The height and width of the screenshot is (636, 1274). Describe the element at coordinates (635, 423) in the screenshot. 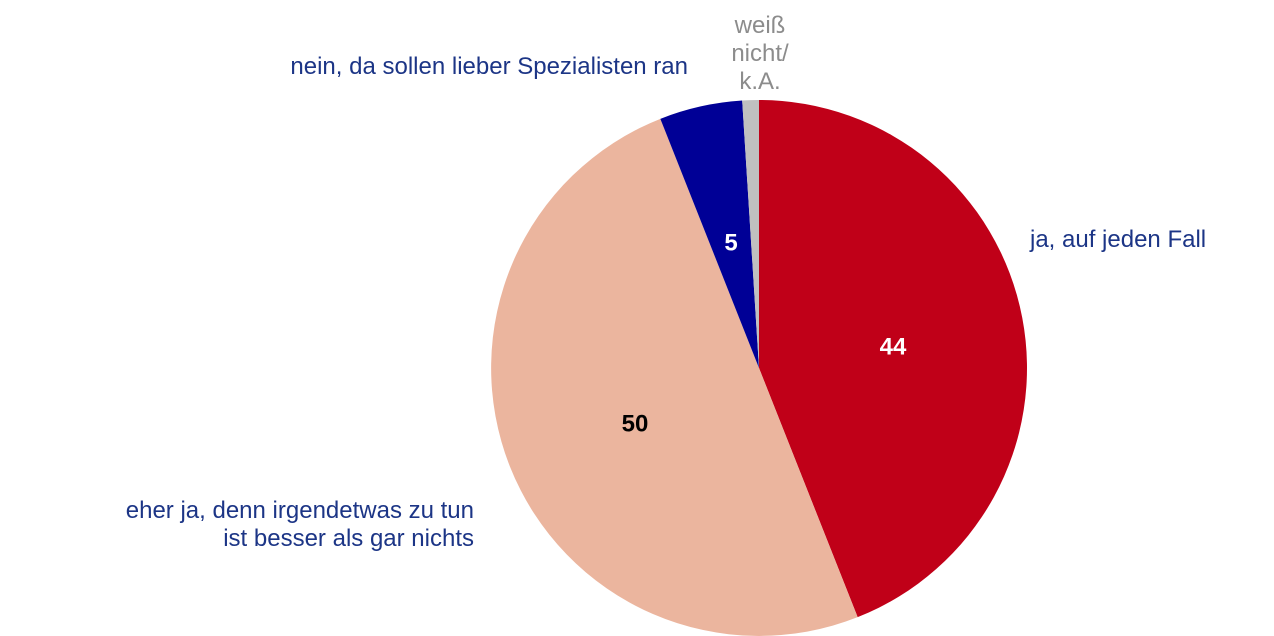

I see `data-label: 50` at that location.